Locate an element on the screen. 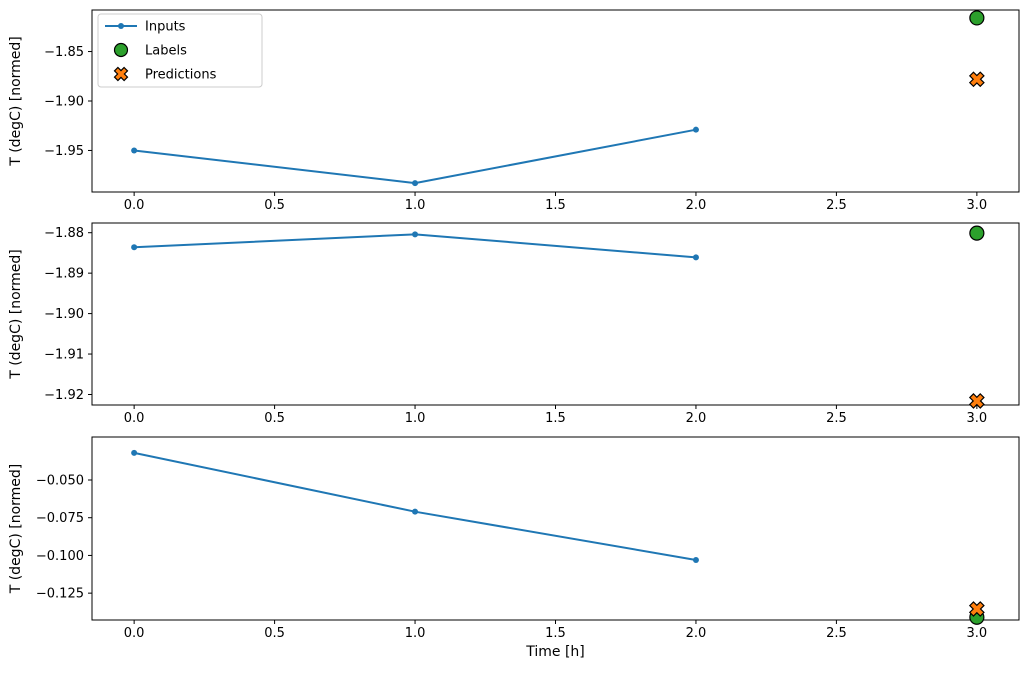 The image size is (1030, 679). y-tick-label: −0.125 is located at coordinates (60, 594).